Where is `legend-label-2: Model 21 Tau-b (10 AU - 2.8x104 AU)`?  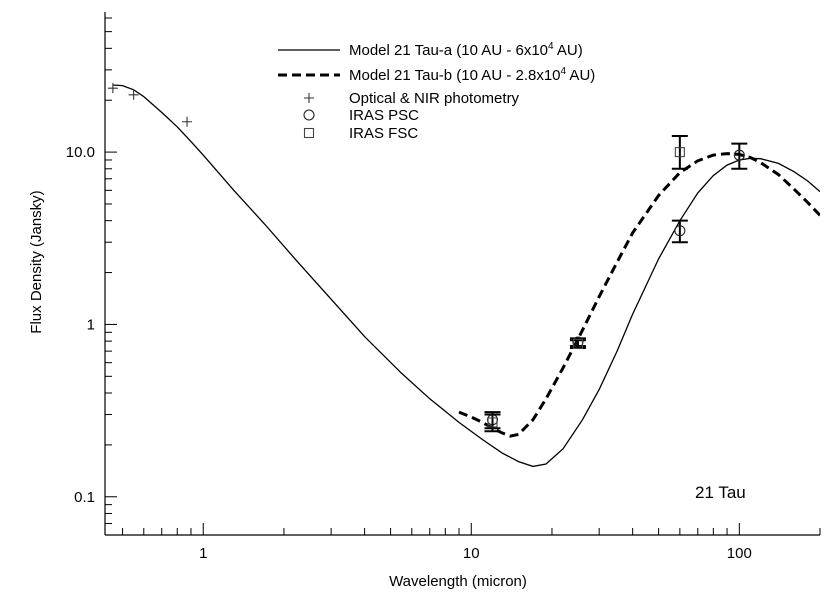
legend-label-2: Model 21 Tau-b (10 AU - 2.8x104 AU) is located at coordinates (472, 75).